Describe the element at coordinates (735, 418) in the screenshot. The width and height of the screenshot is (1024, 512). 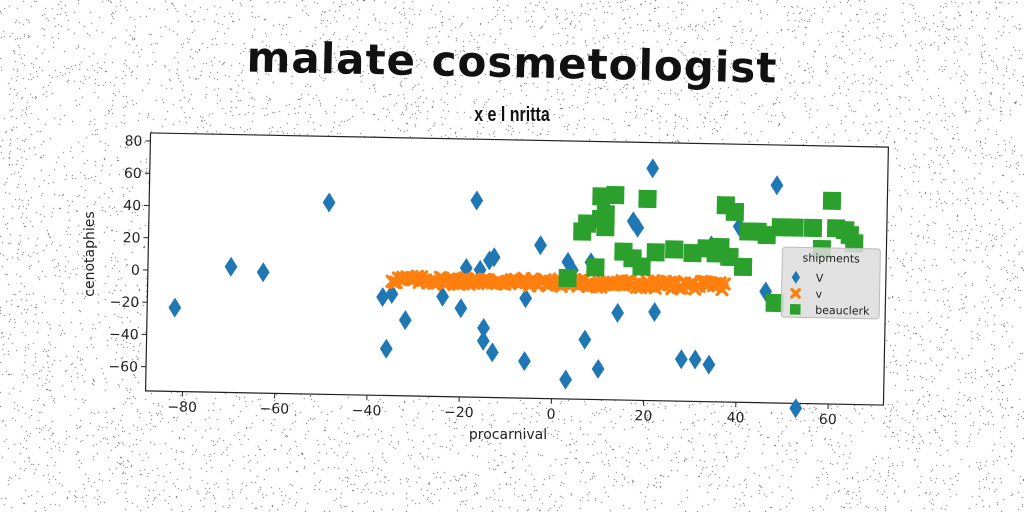
I see `x-tick-label: 40` at that location.